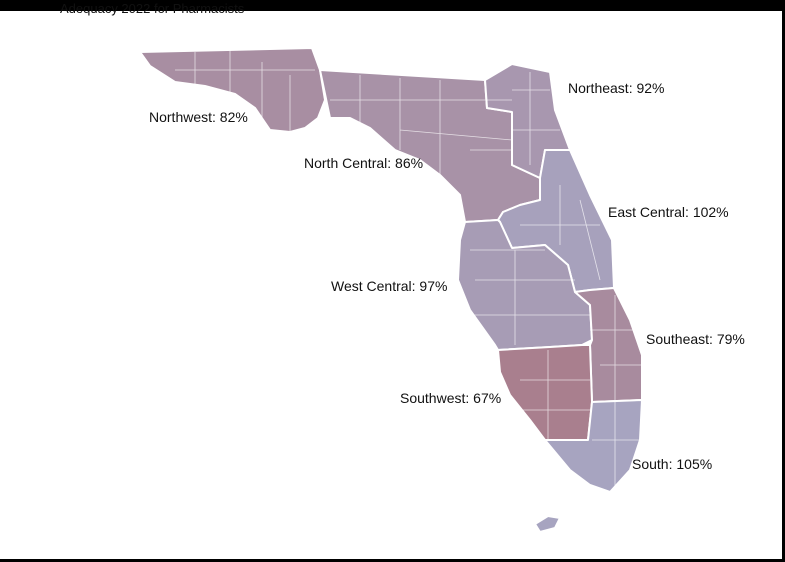 Image resolution: width=785 pixels, height=562 pixels. I want to click on region-south-keys, so click(547, 524).